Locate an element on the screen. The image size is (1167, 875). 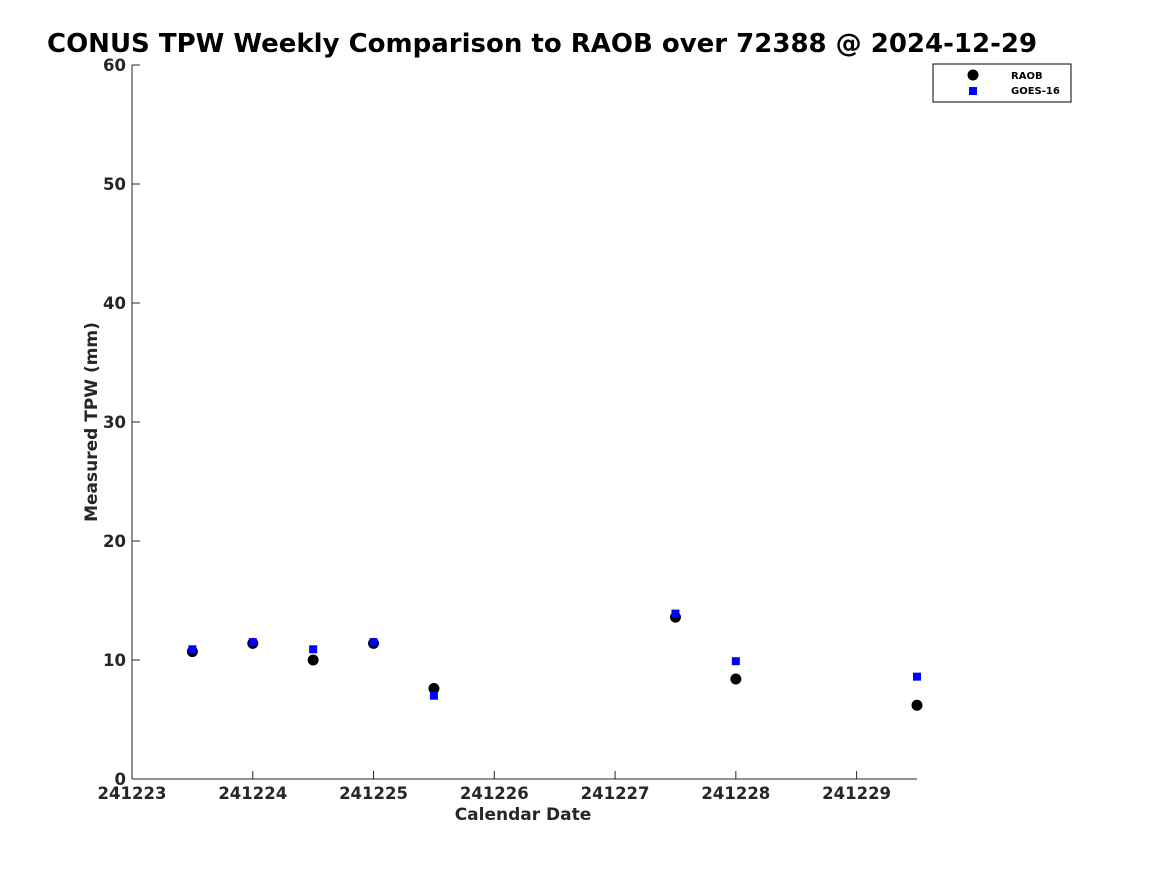
x-axis-label: Calendar Date is located at coordinates (523, 815).